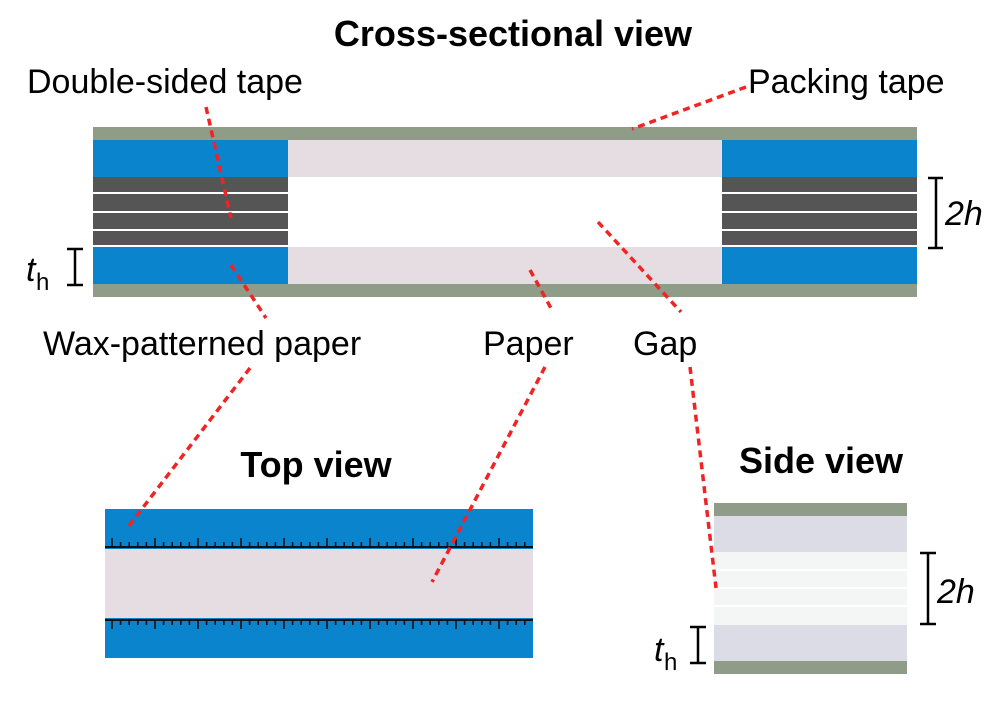 This screenshot has height=701, width=1004. I want to click on packing-tape-top, so click(505, 133).